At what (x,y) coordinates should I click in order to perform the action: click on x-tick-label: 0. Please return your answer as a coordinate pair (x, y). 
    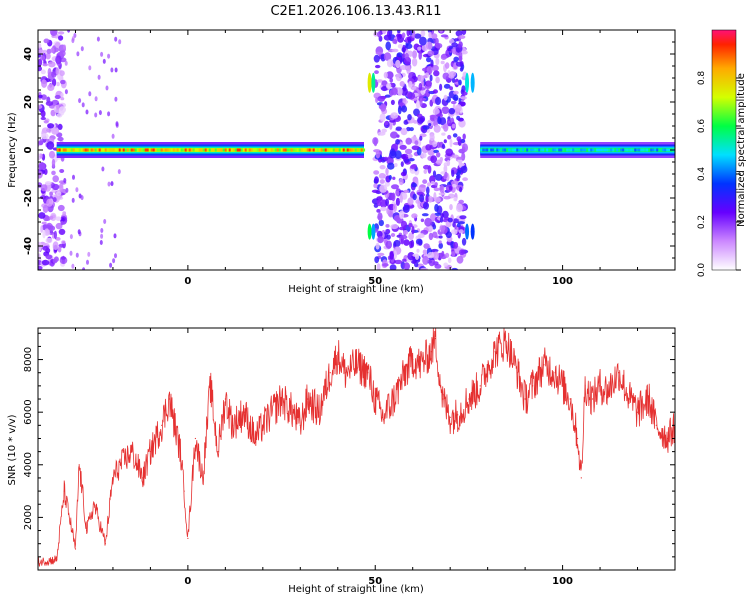
    Looking at the image, I should click on (187, 281).